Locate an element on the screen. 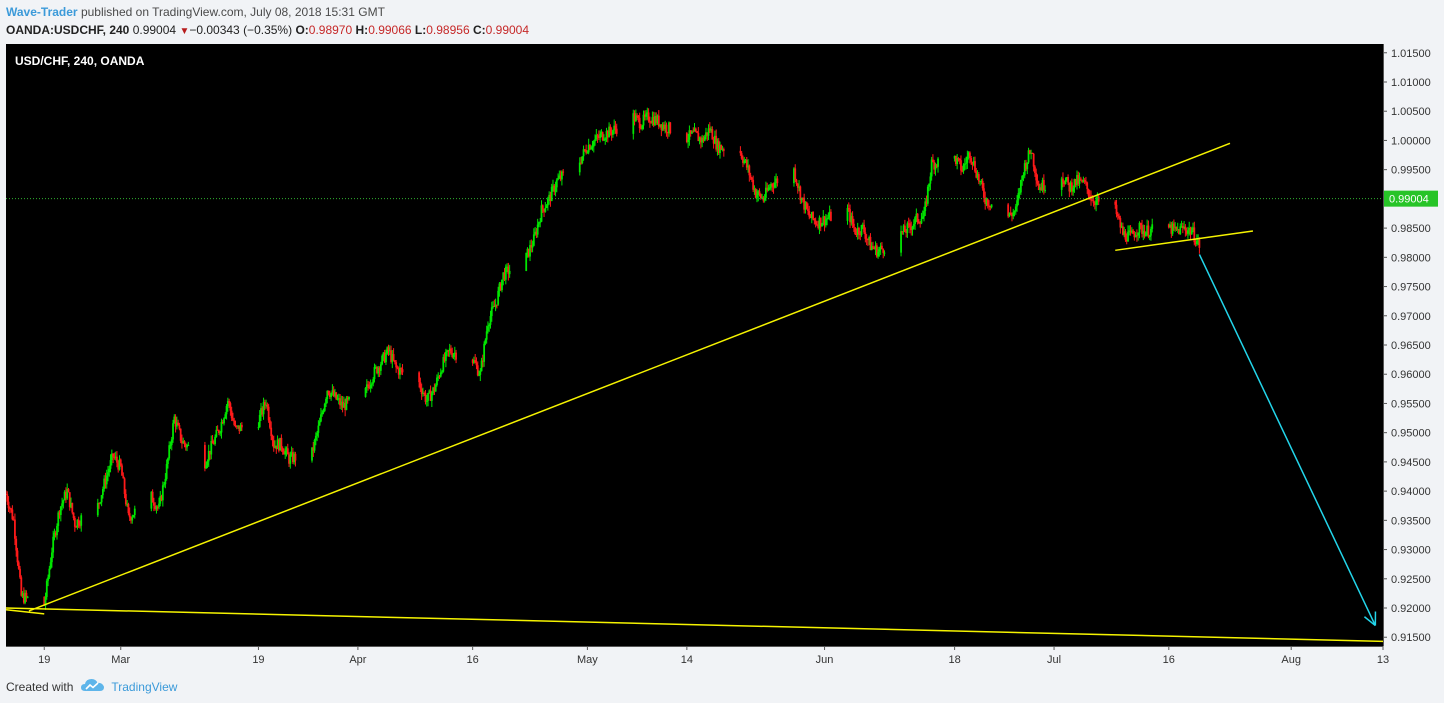 Image resolution: width=1444 pixels, height=703 pixels. time-axis: 19 Mar 19 Apr 16 May 14 Jun 18 Jul 16 Aug 13 is located at coordinates (697, 656).